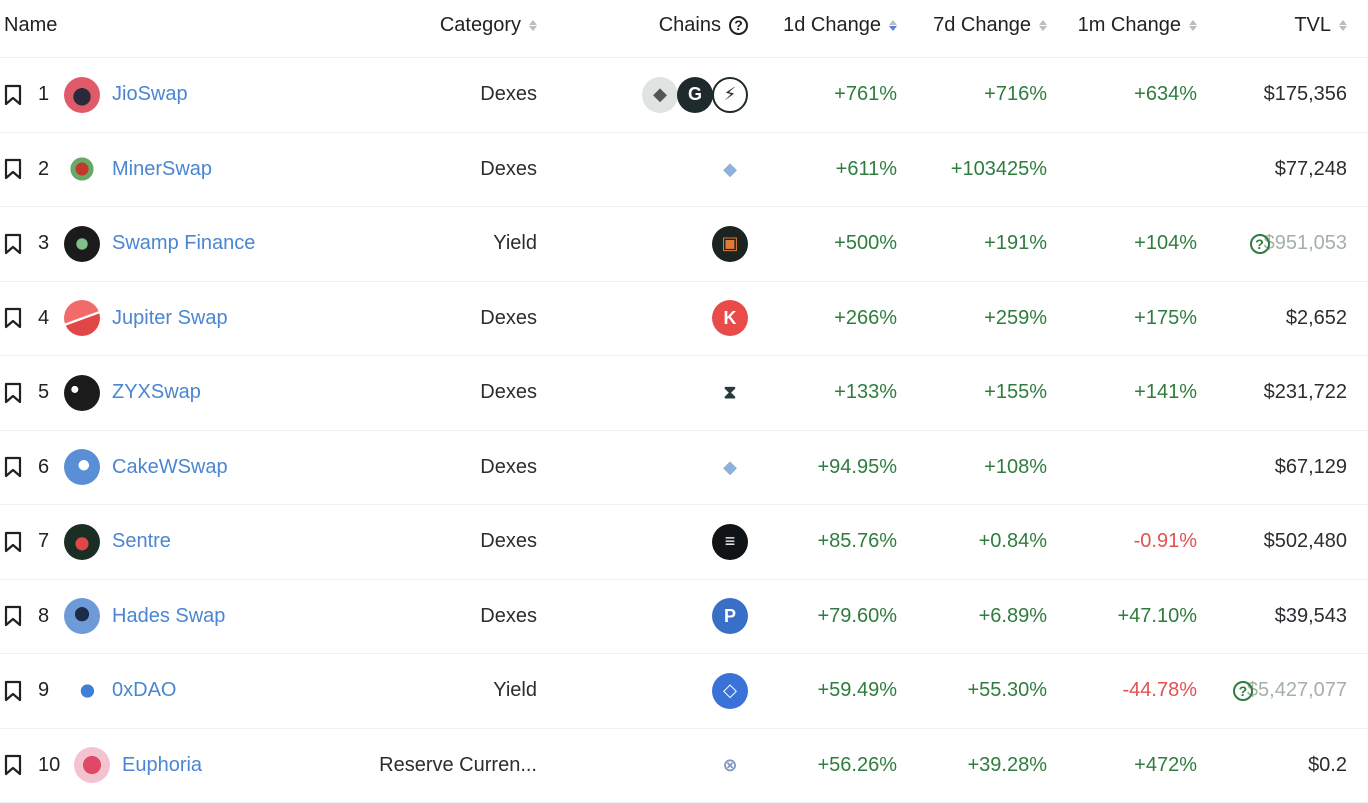  I want to click on header-name: Name, so click(30, 25).